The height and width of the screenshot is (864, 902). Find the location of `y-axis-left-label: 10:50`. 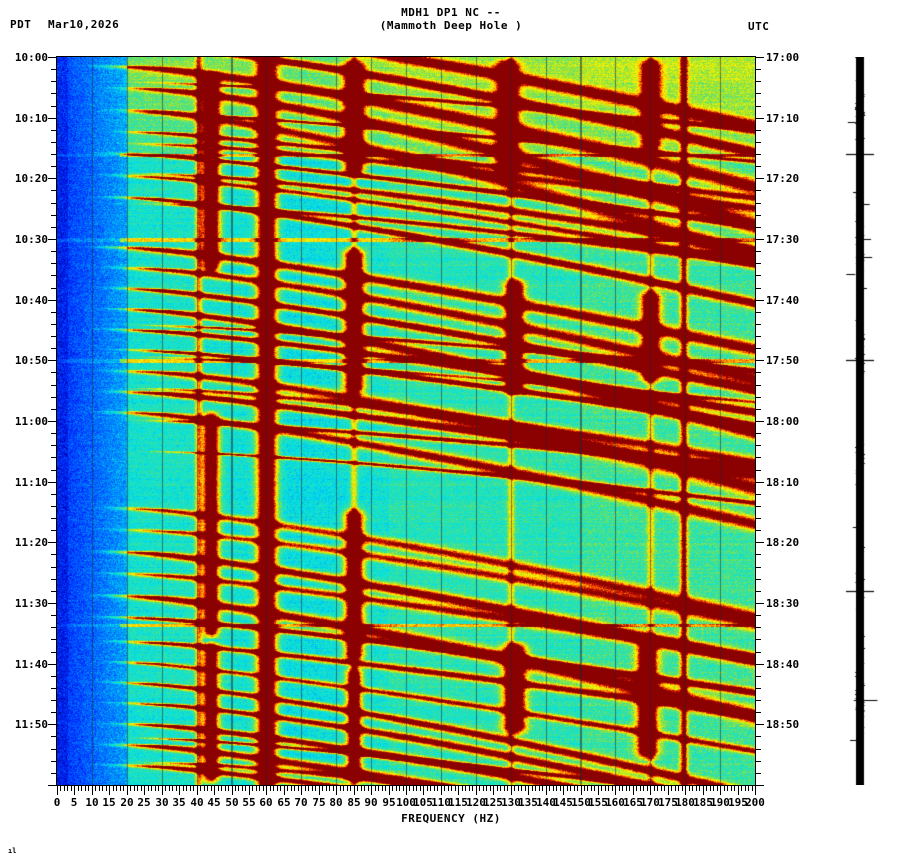

y-axis-left-label: 10:50 is located at coordinates (31, 360).